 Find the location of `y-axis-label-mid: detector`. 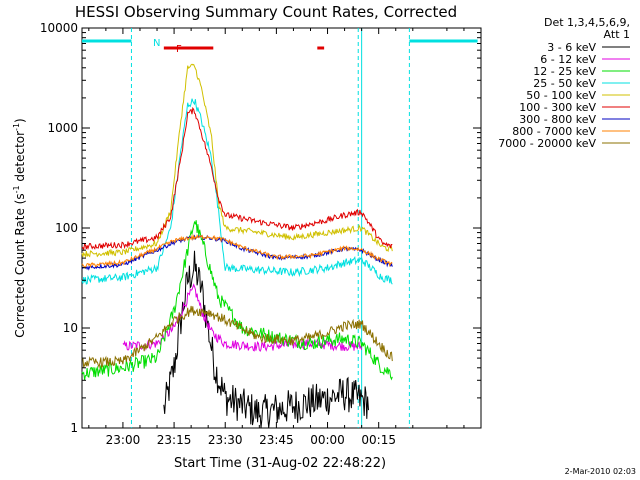

y-axis-label-mid: detector is located at coordinates (20, 158).